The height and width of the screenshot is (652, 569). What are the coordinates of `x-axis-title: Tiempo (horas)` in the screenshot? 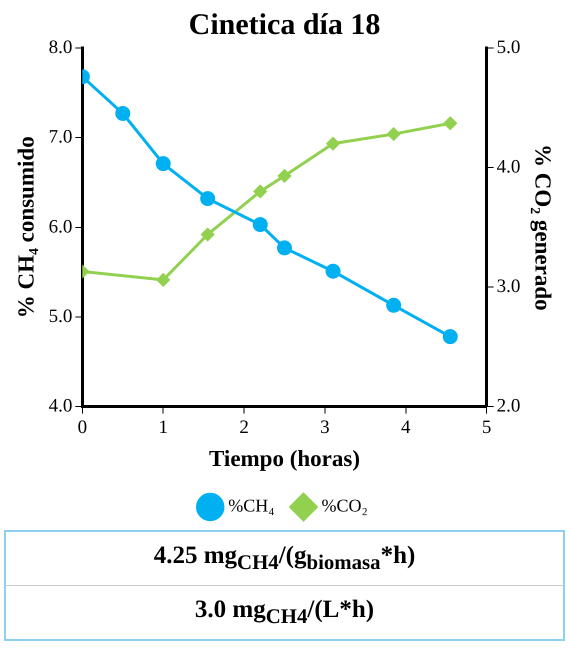 It's located at (284, 459).